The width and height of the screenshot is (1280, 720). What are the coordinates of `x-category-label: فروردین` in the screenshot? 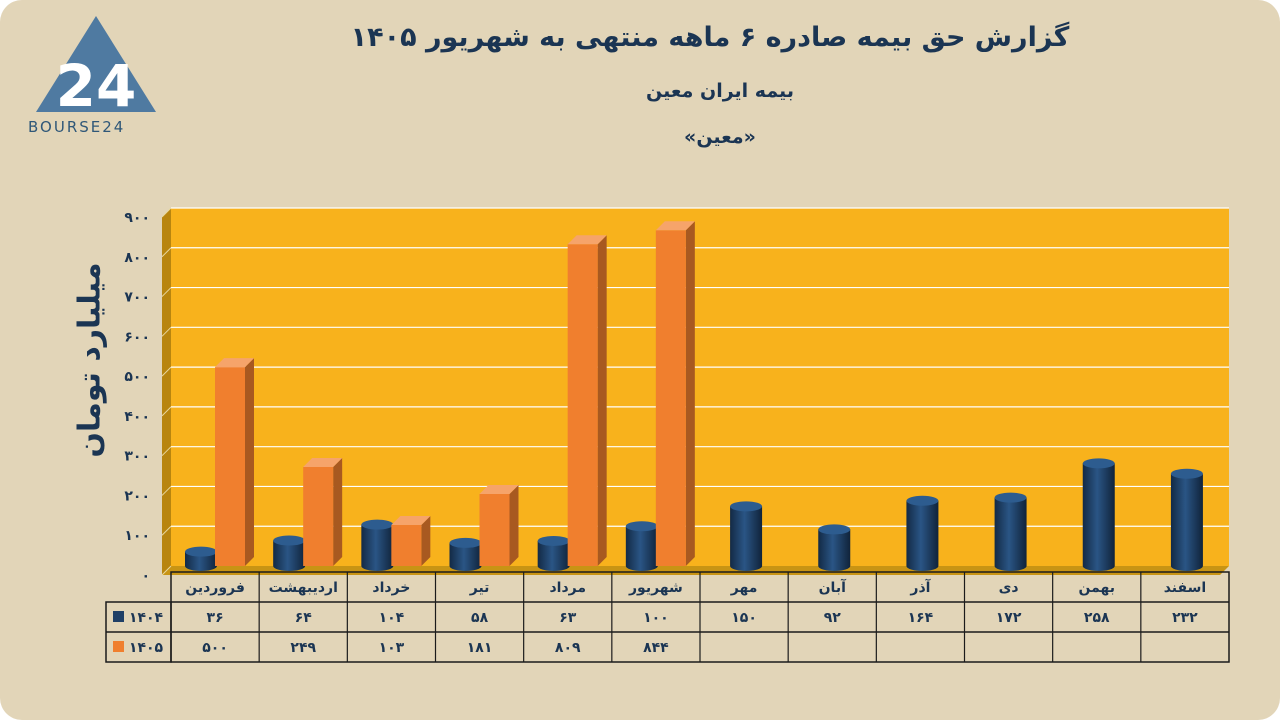 It's located at (215, 588).